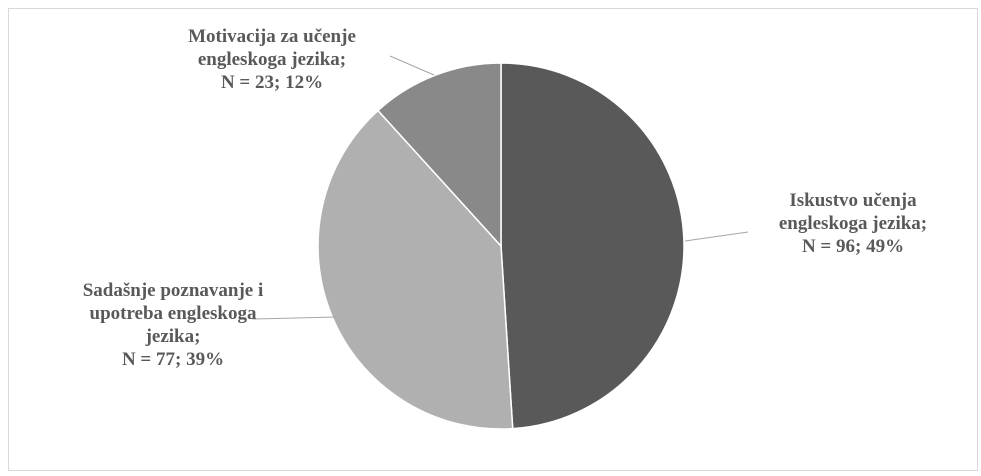 The height and width of the screenshot is (476, 981). What do you see at coordinates (173, 359) in the screenshot?
I see `slice-label-line: N = 77; 39%` at bounding box center [173, 359].